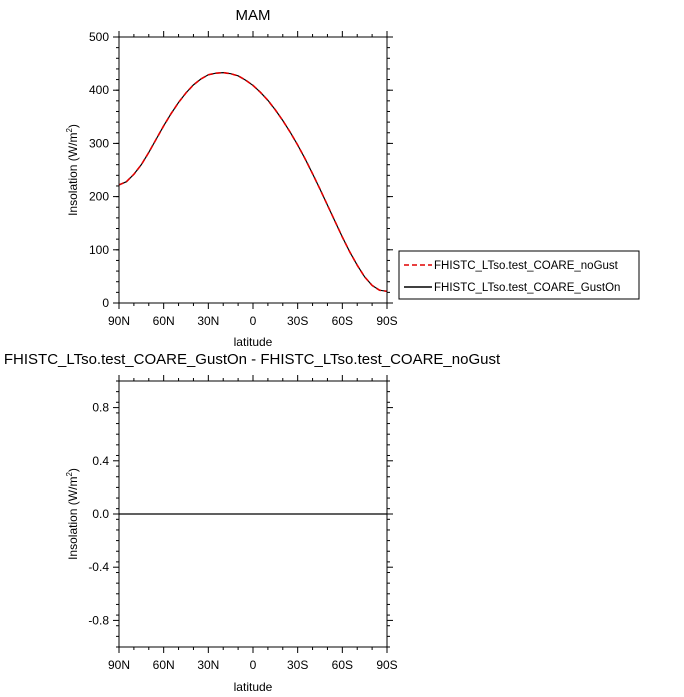 The height and width of the screenshot is (697, 684). What do you see at coordinates (297, 321) in the screenshot?
I see `top-x-tick-label: 30S` at bounding box center [297, 321].